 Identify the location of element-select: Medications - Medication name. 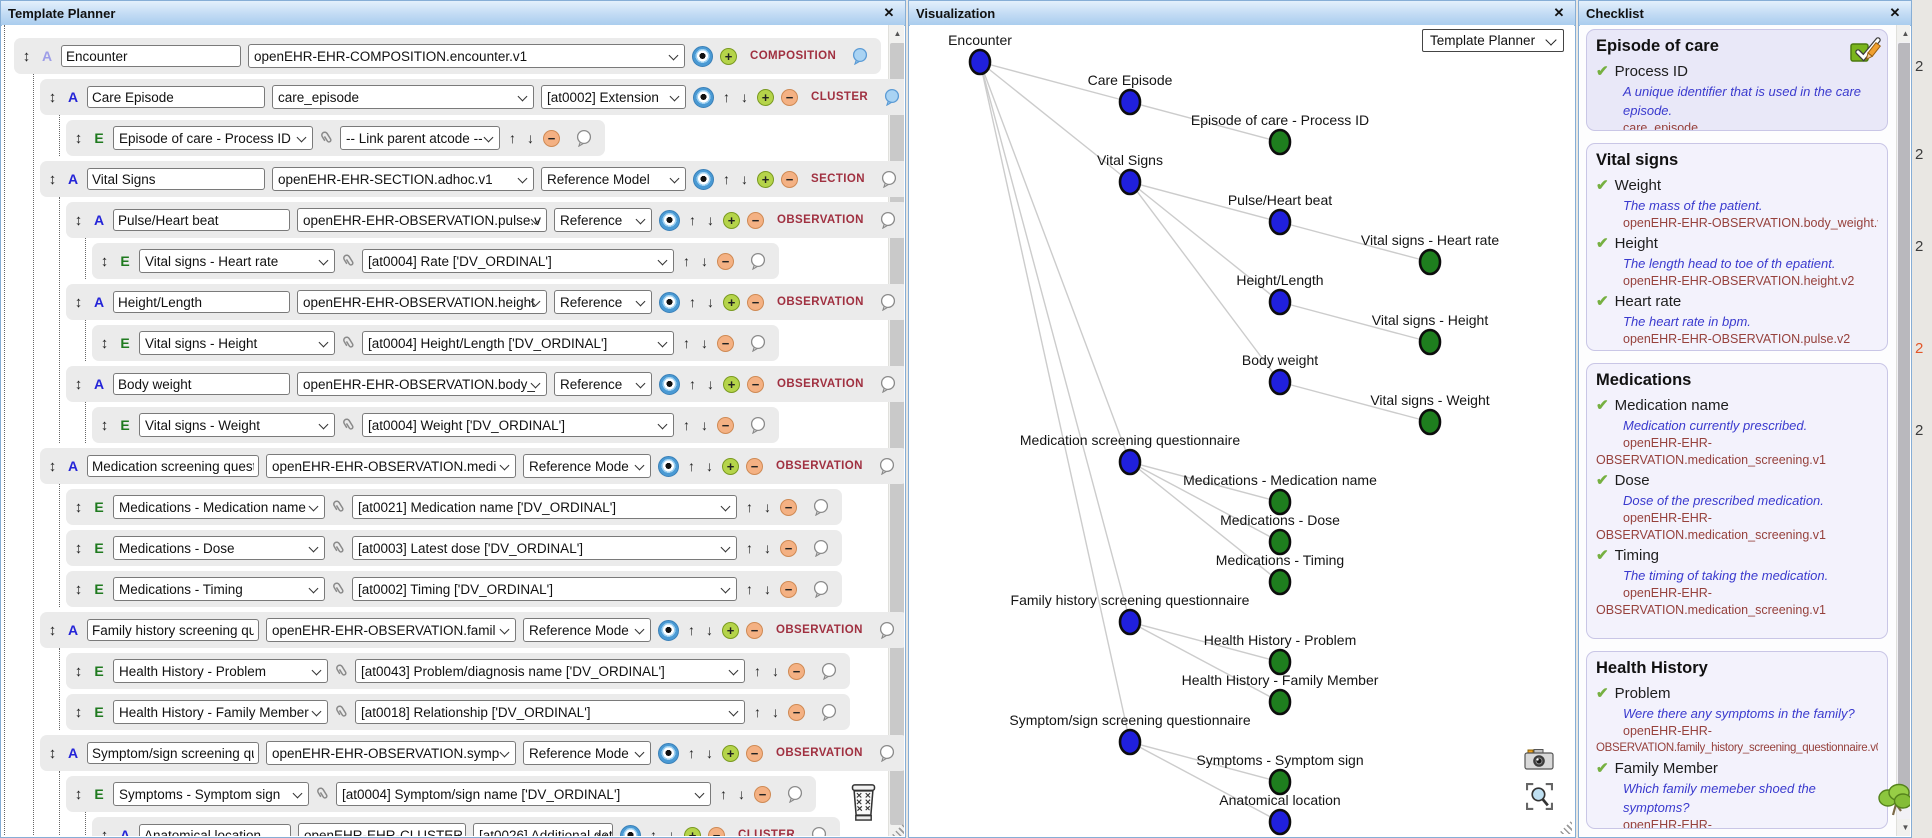
(219, 507).